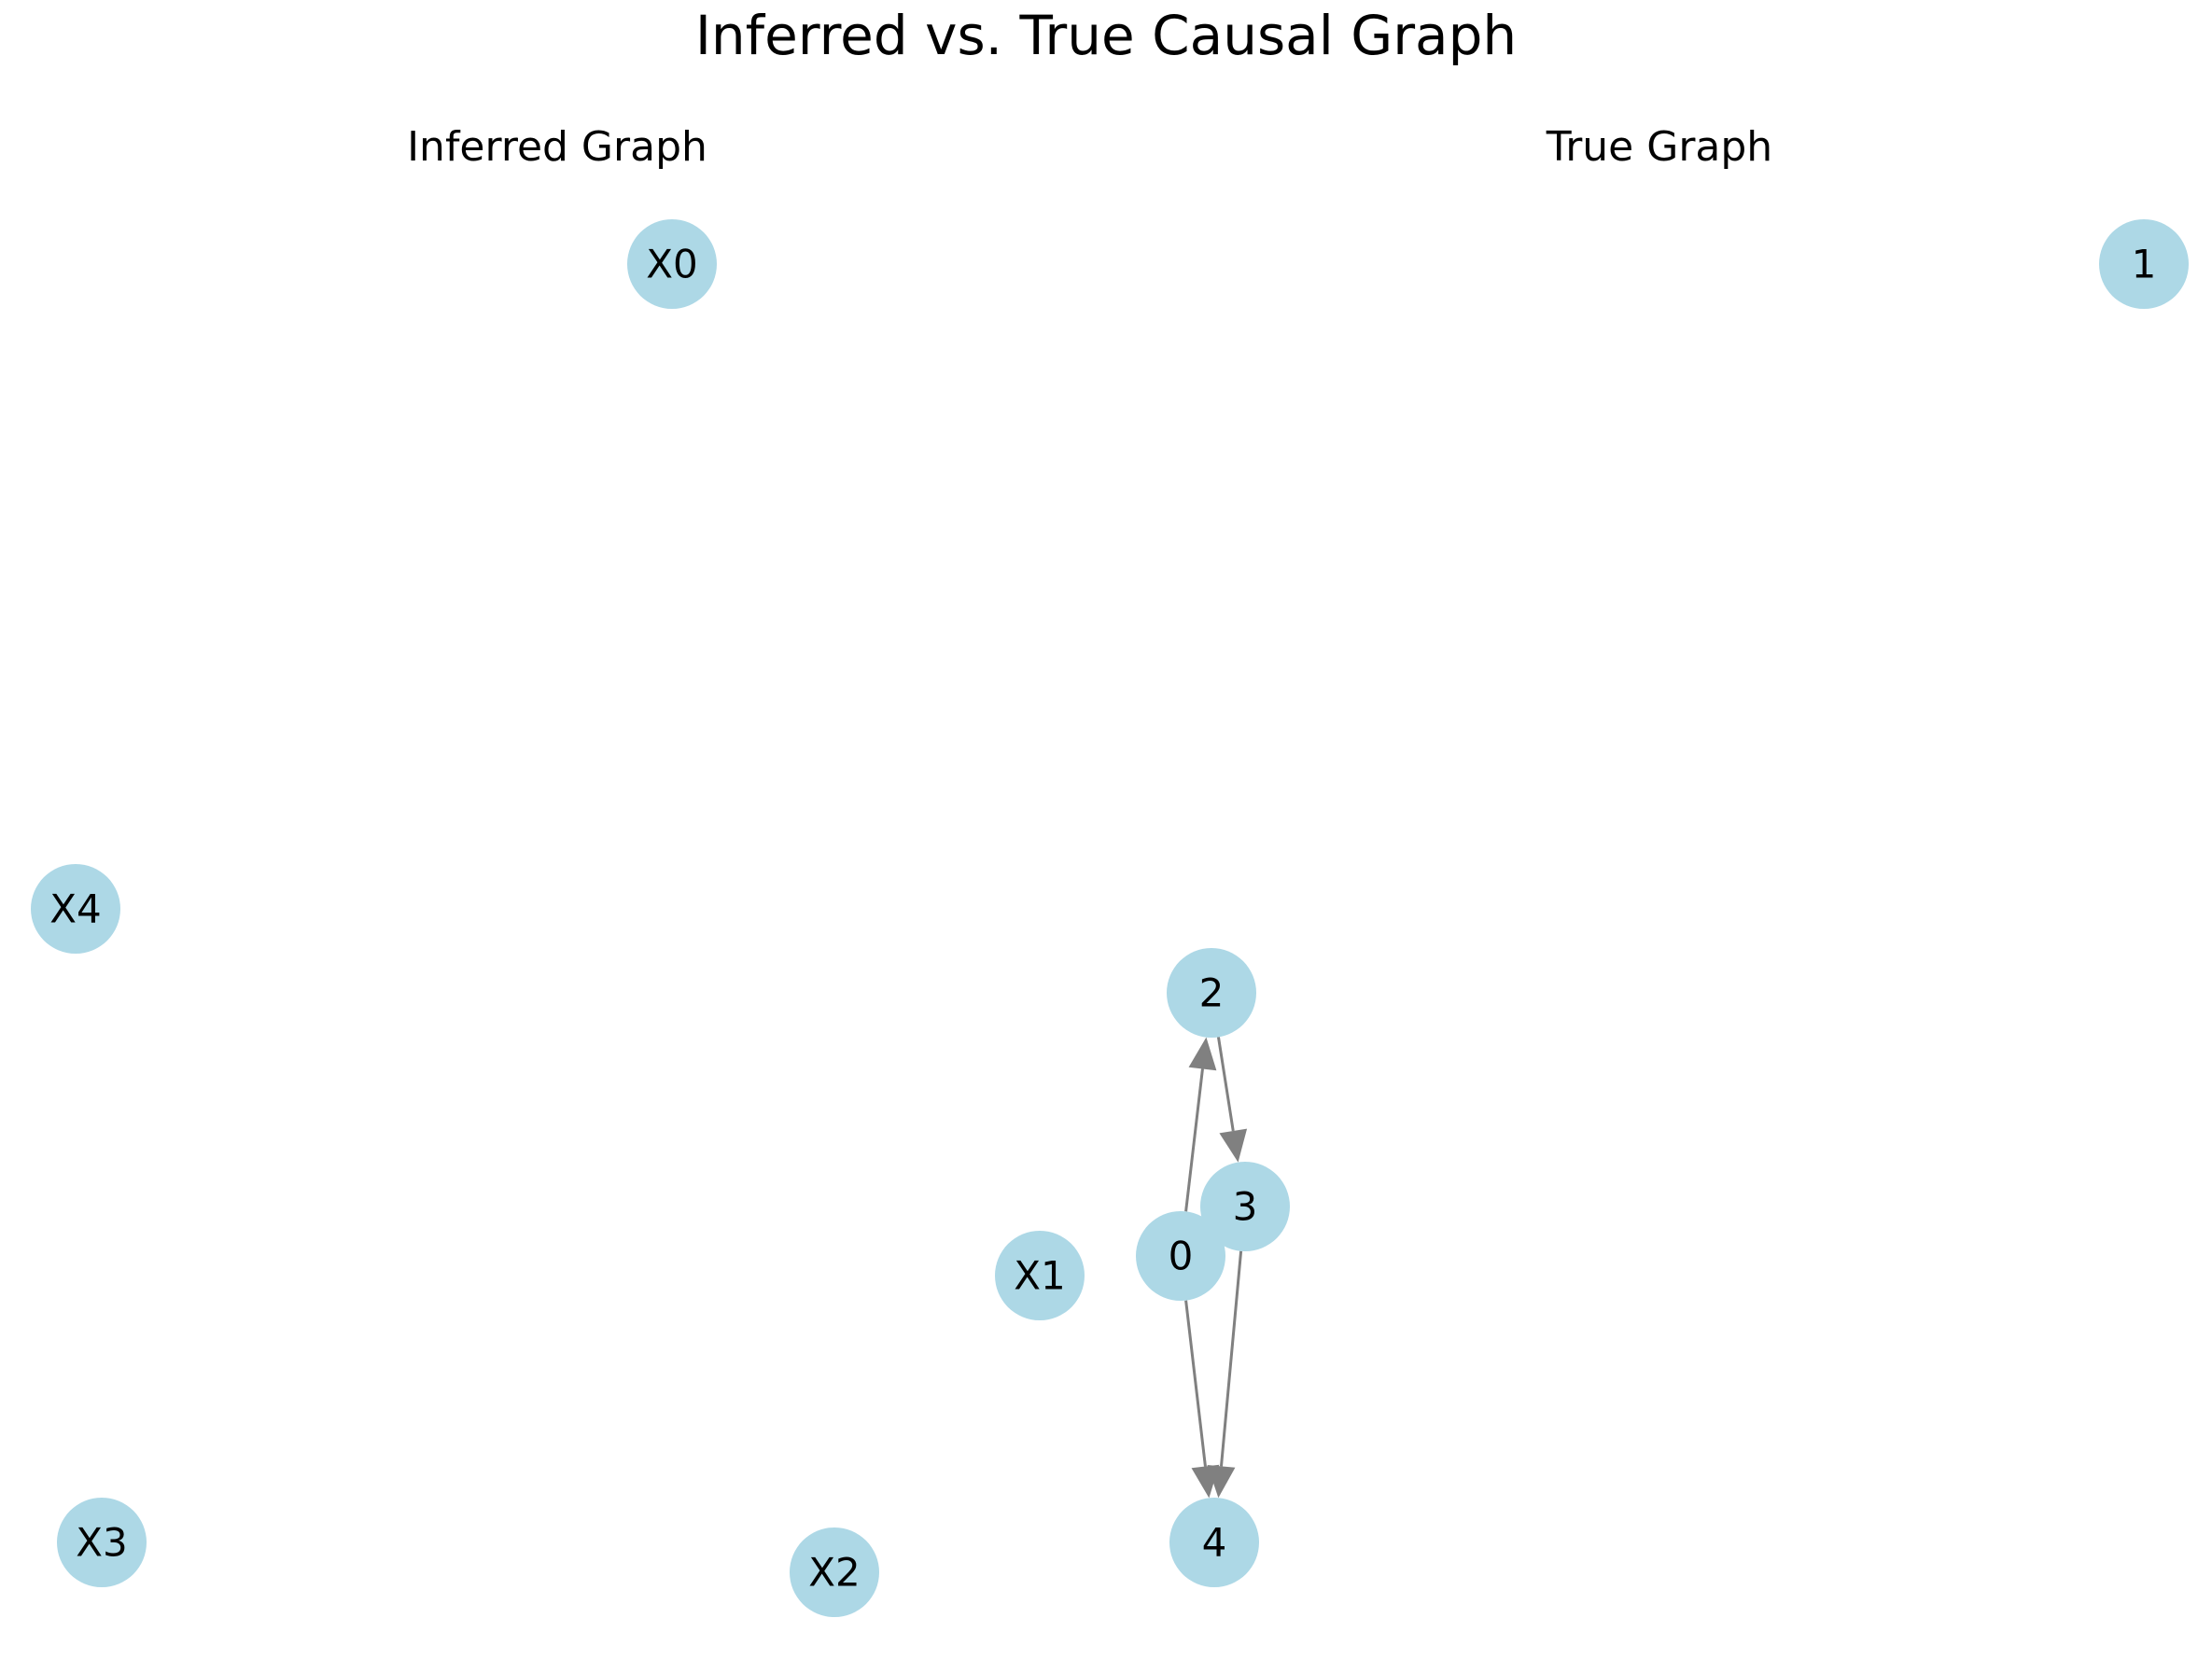  I want to click on node-label: 0, so click(1181, 1256).